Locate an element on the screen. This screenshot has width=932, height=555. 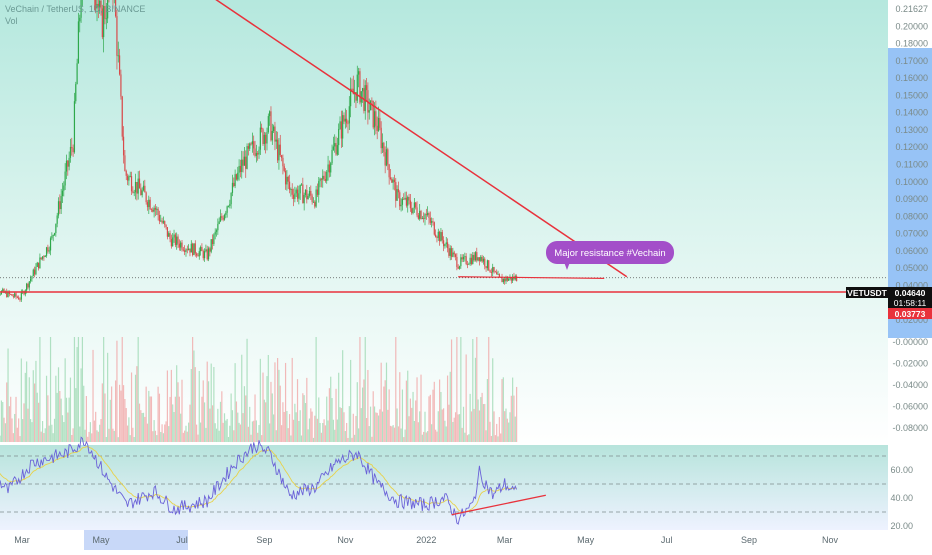
price-tick-label: 0.17000 is located at coordinates (911, 61).